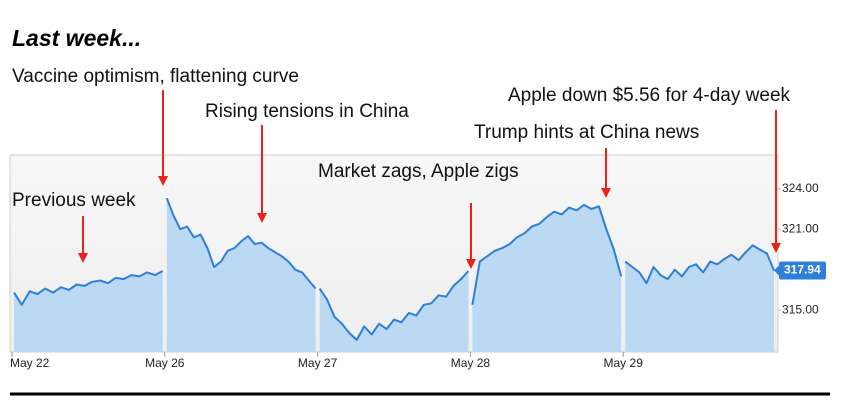 Image resolution: width=842 pixels, height=405 pixels. Describe the element at coordinates (318, 363) in the screenshot. I see `x-tick-label: May 27` at that location.